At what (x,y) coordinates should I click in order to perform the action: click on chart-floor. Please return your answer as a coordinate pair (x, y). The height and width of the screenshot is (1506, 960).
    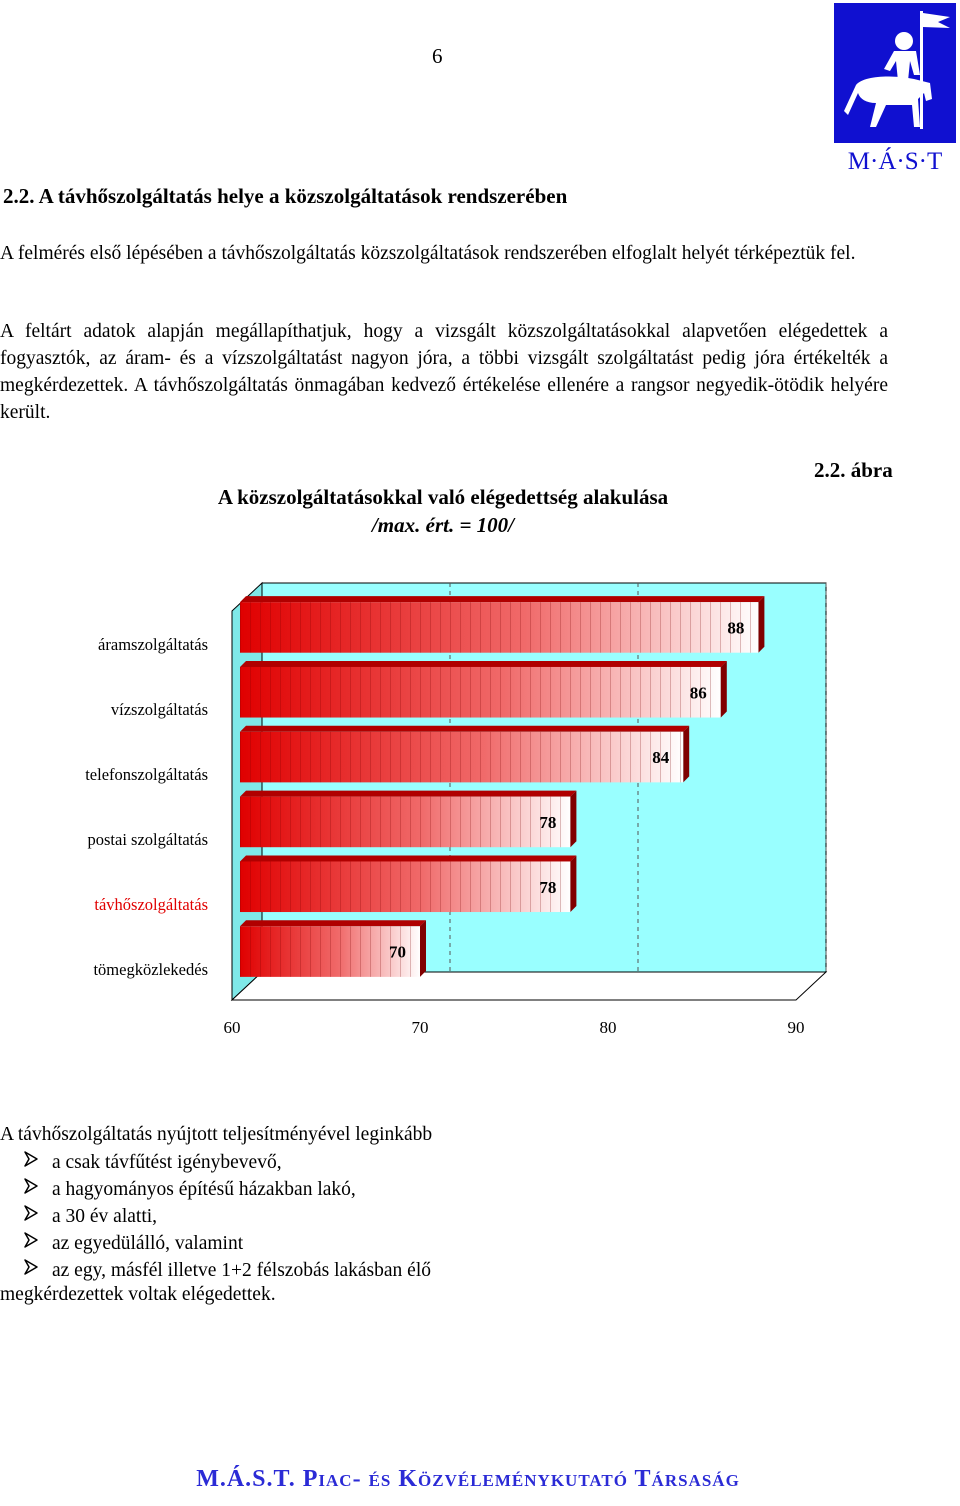
    Looking at the image, I should click on (529, 986).